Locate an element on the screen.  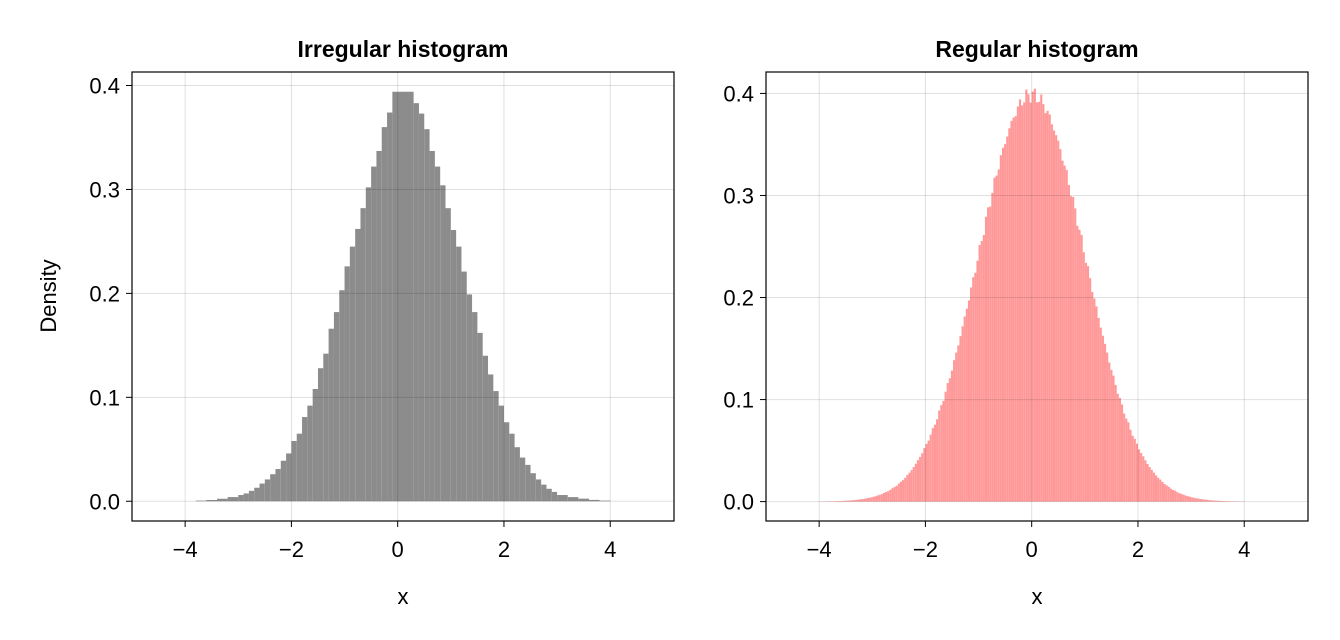
x-axis-label: x is located at coordinates (1037, 596).